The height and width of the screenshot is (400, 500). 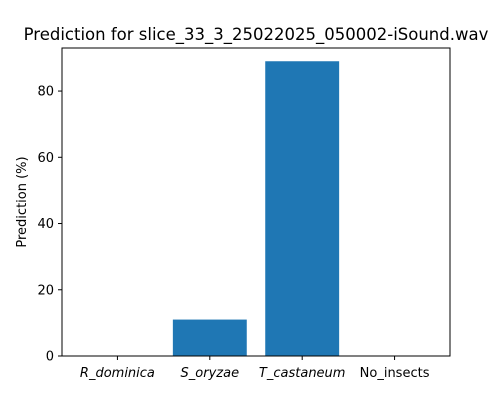 I want to click on bar-s-oryzae, so click(x=209, y=337).